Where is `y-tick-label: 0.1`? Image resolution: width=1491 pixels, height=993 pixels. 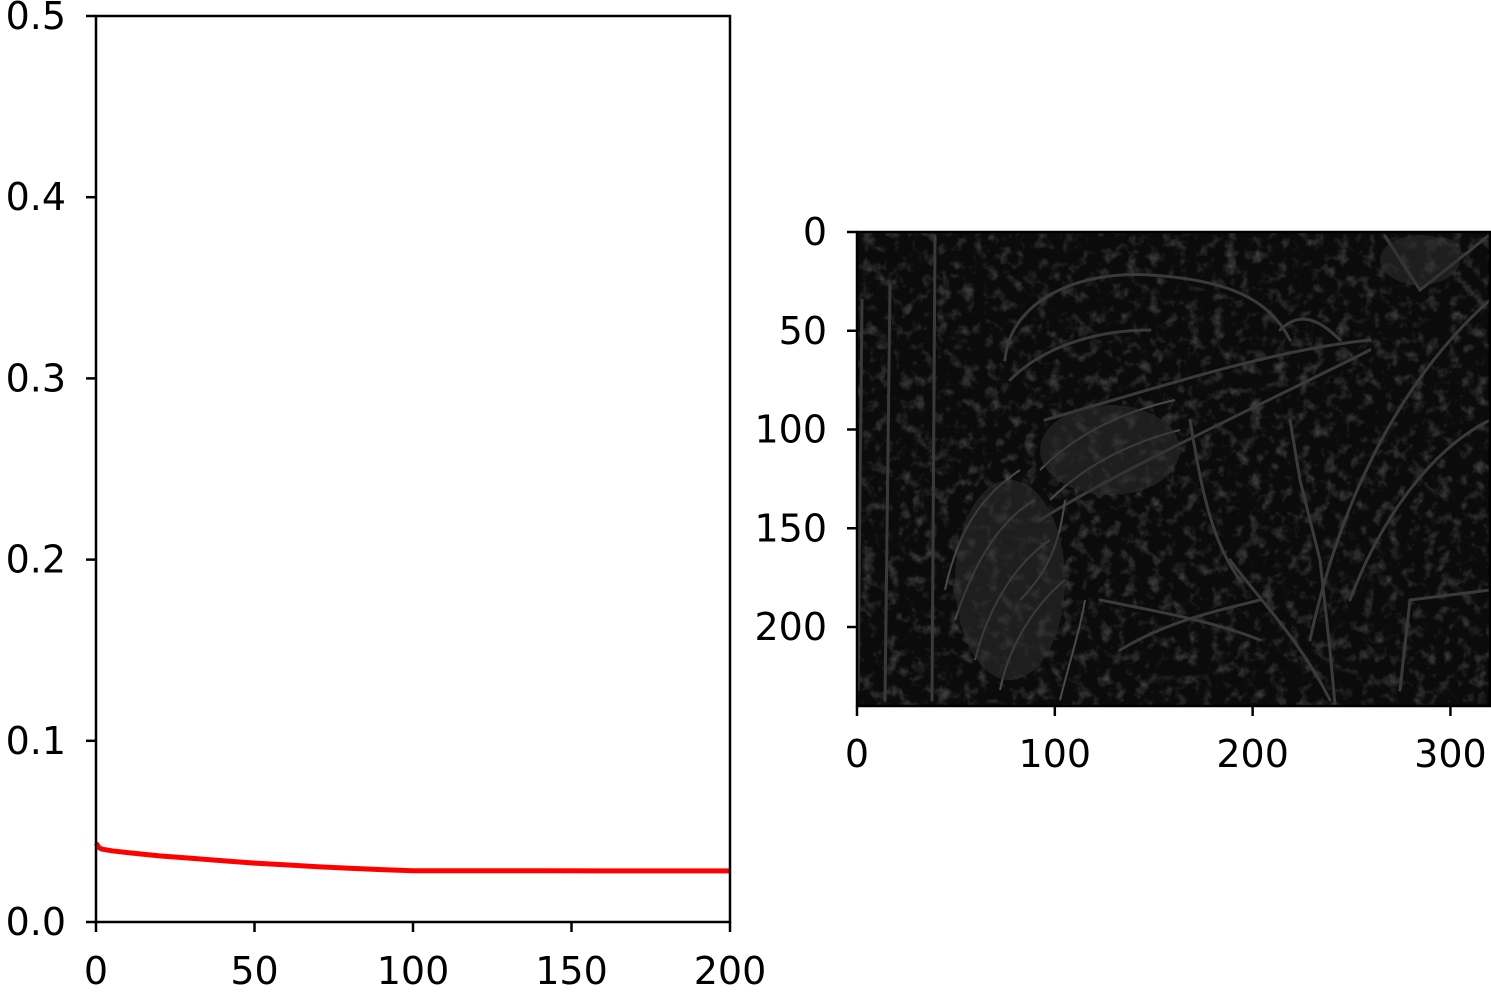
y-tick-label: 0.1 is located at coordinates (36, 741).